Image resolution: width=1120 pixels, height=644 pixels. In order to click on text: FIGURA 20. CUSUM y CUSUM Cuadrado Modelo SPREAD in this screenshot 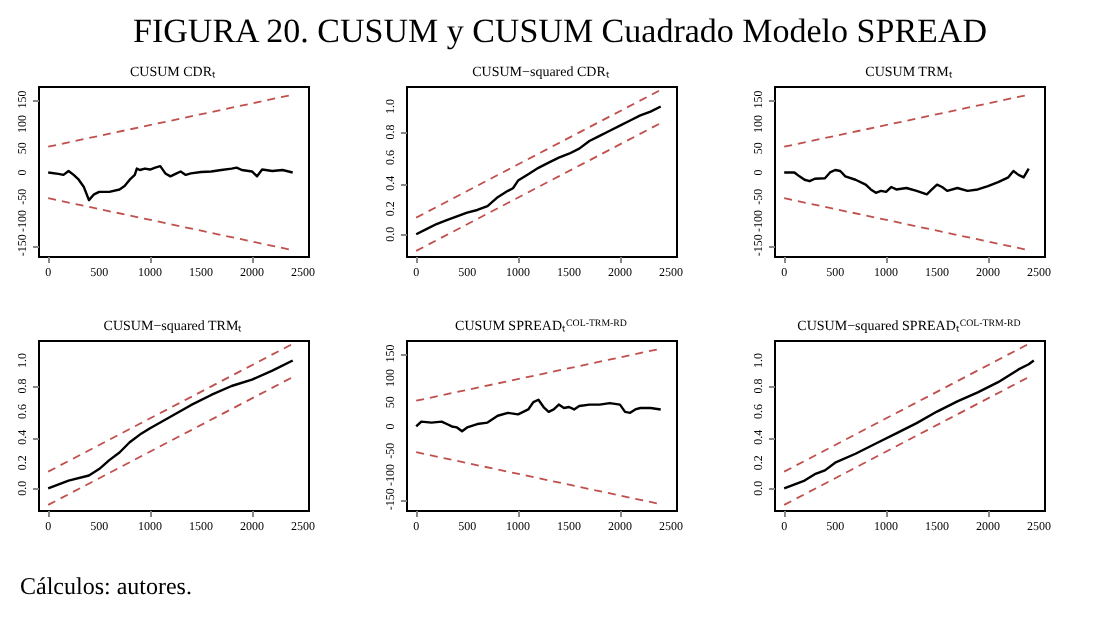, I will do `click(560, 32)`.